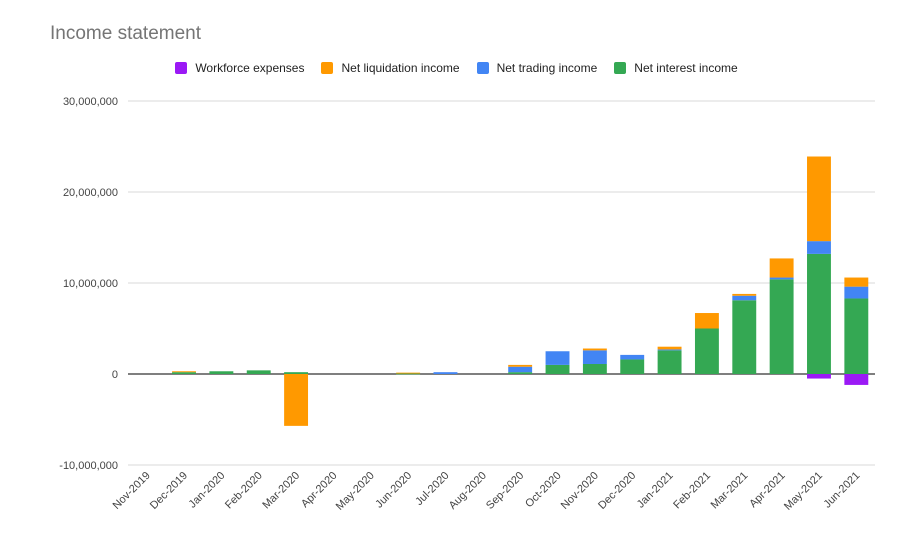 The height and width of the screenshot is (534, 913). What do you see at coordinates (505, 491) in the screenshot?
I see `x-tick-label: Sep-2020` at bounding box center [505, 491].